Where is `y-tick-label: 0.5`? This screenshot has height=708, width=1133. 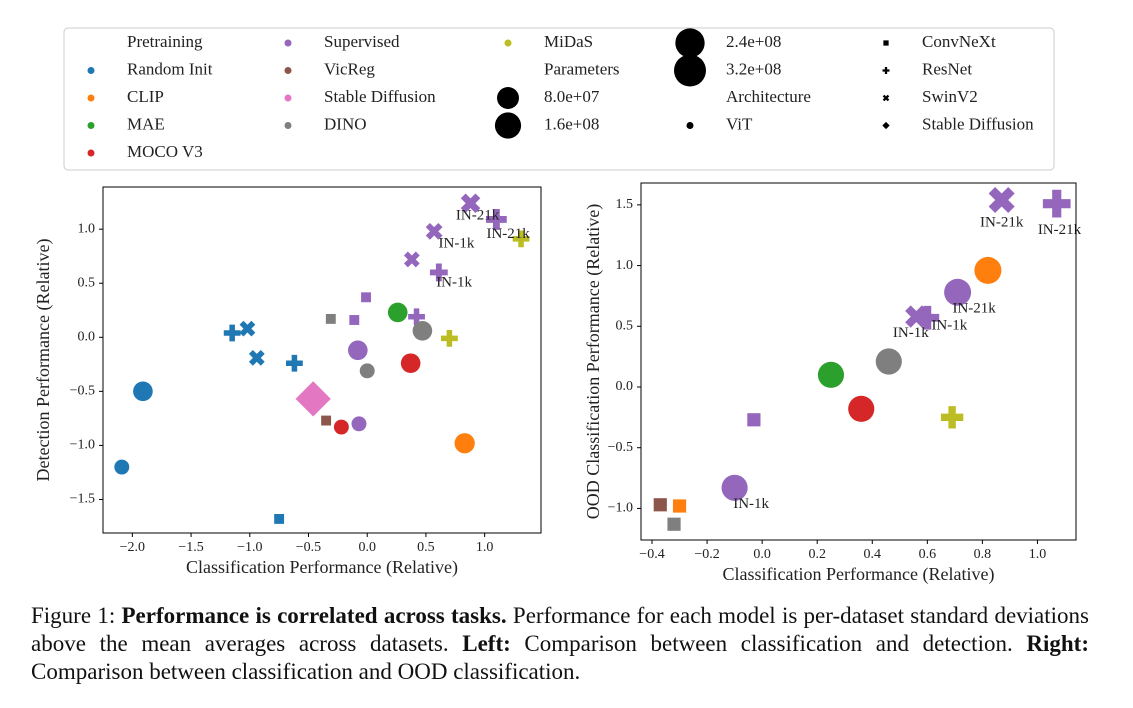 y-tick-label: 0.5 is located at coordinates (625, 326).